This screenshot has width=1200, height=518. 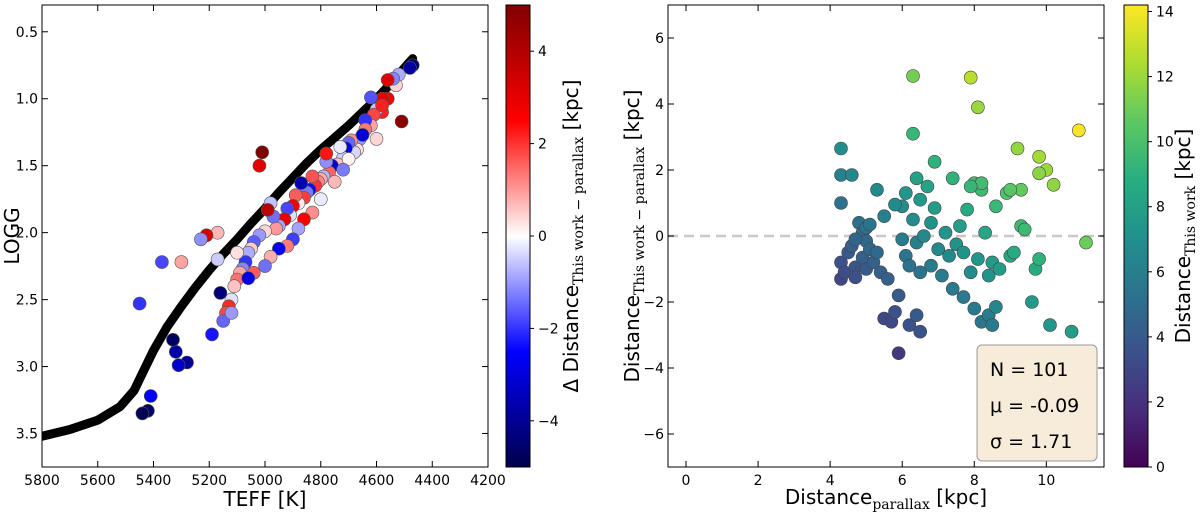 I want to click on left-colorbar-tick-label: −4, so click(x=548, y=422).